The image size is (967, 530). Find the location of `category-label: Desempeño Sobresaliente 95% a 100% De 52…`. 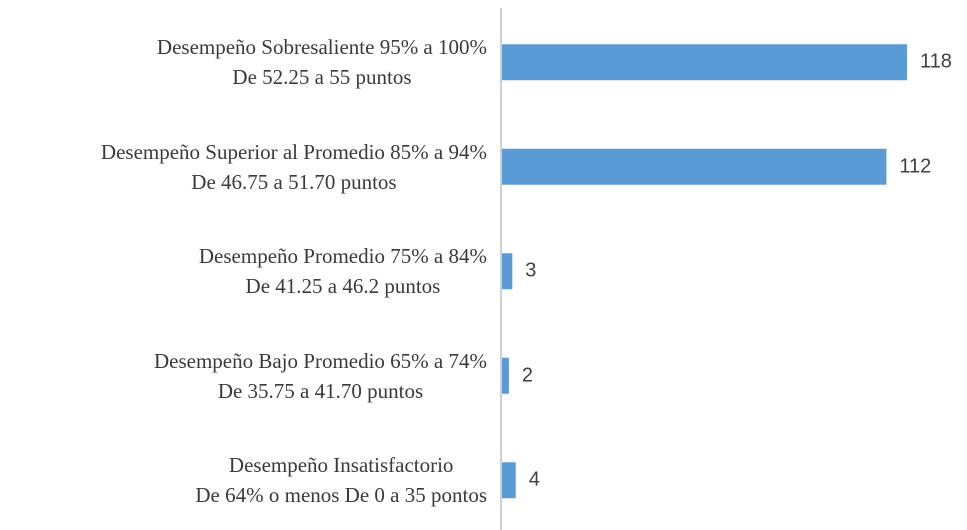

category-label: Desempeño Sobresaliente 95% a 100% De 52… is located at coordinates (321, 62).